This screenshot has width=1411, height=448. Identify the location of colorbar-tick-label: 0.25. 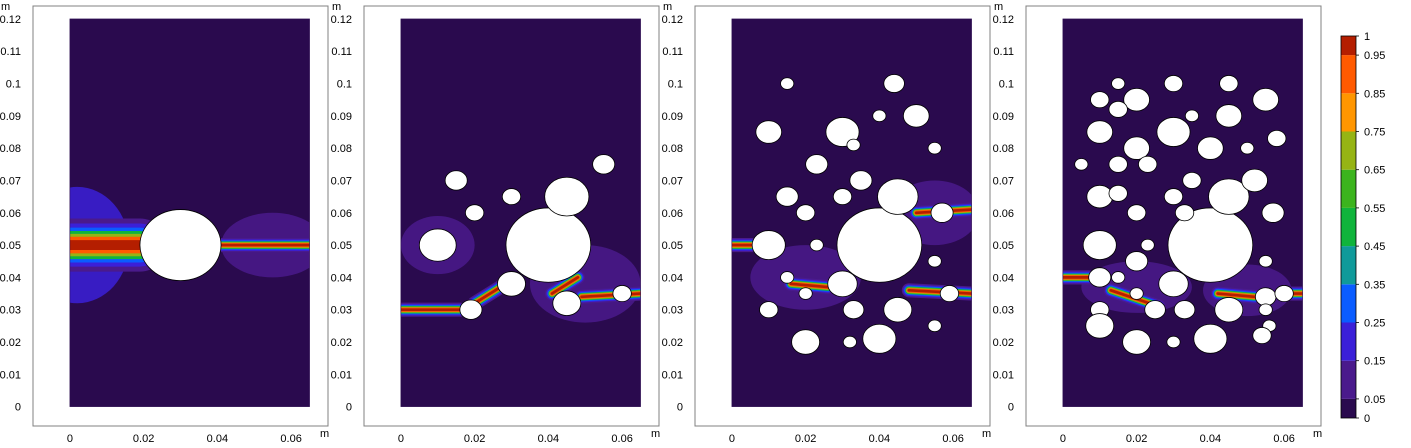
(1374, 324).